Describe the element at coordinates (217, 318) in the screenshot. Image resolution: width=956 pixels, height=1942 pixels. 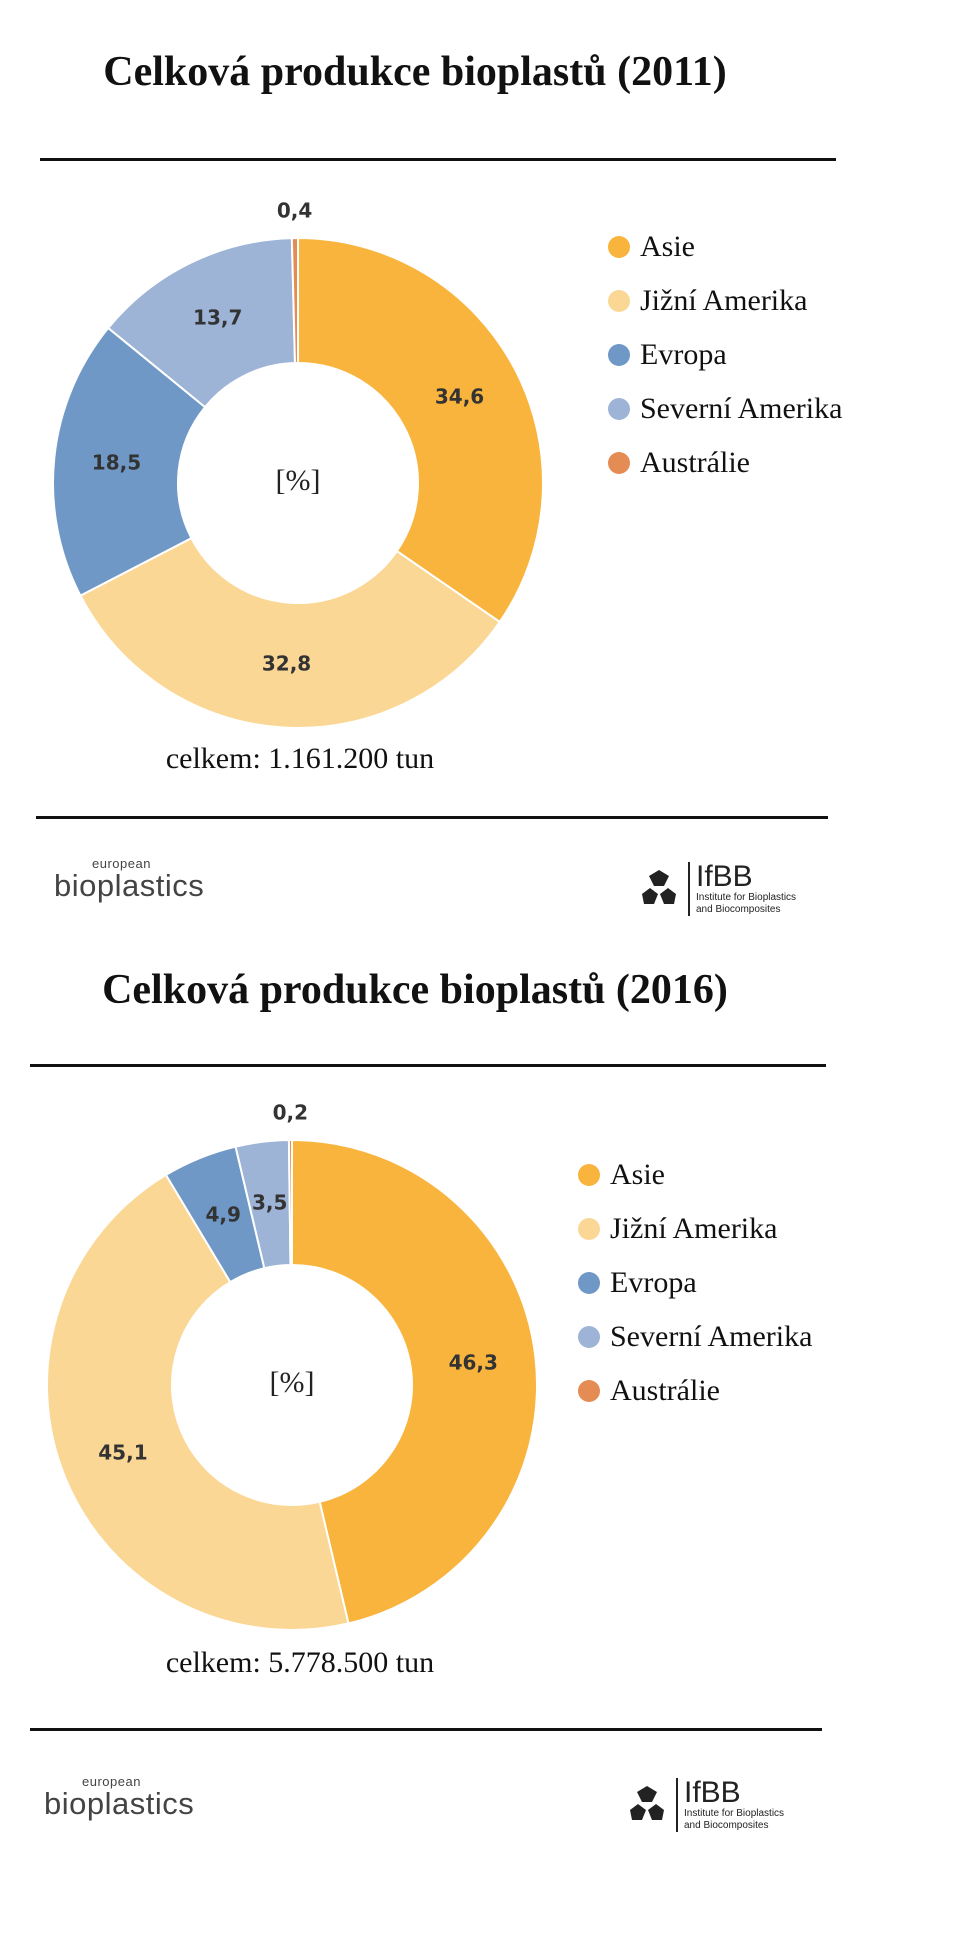
I see `value-label: 13,7` at that location.